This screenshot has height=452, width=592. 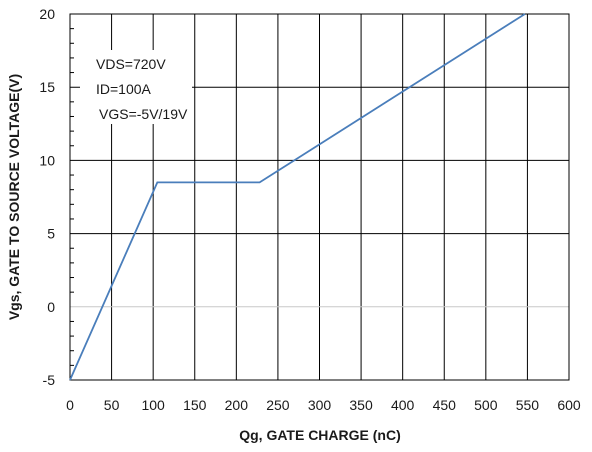 What do you see at coordinates (124, 89) in the screenshot?
I see `annotation-id: ID=100A` at bounding box center [124, 89].